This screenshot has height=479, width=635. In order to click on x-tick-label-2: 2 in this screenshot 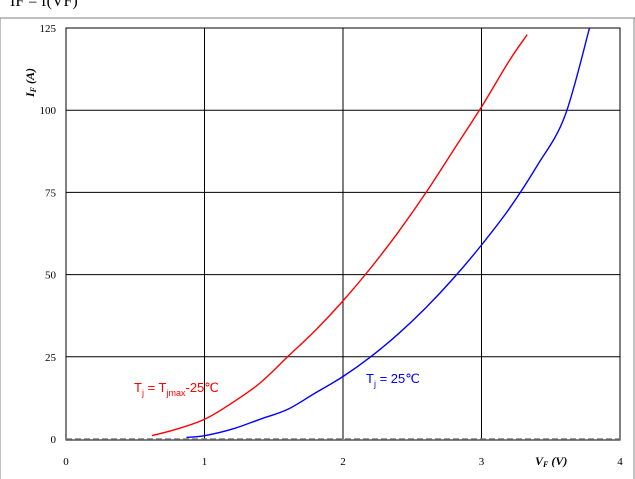, I will do `click(343, 462)`.